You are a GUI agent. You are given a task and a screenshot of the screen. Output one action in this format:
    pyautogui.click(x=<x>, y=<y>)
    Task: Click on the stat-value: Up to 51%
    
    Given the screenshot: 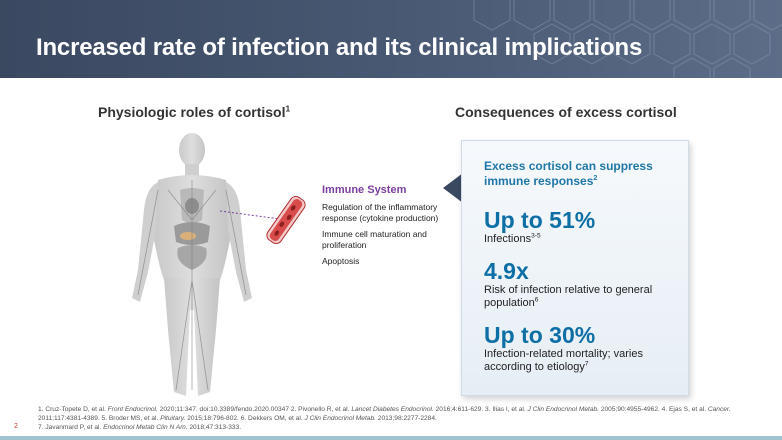 What is the action you would take?
    pyautogui.click(x=540, y=220)
    